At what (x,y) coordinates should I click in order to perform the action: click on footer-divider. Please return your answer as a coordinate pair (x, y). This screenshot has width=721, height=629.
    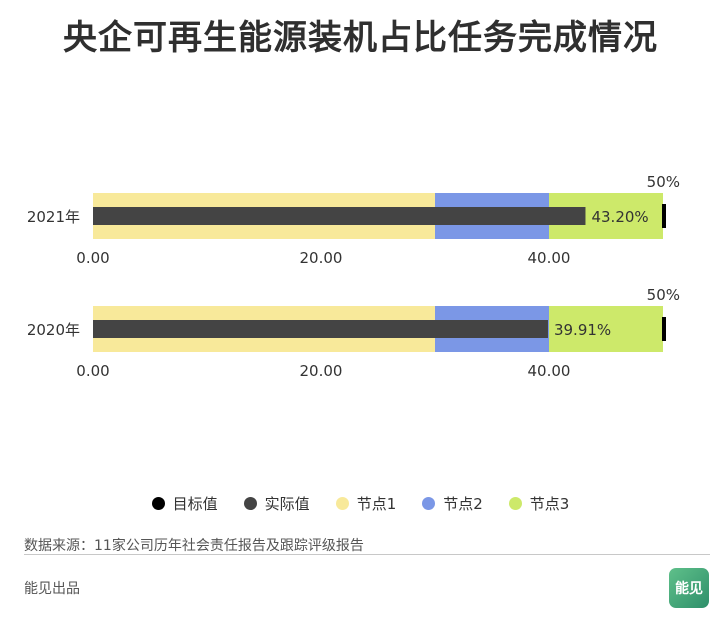
    Looking at the image, I should click on (367, 554).